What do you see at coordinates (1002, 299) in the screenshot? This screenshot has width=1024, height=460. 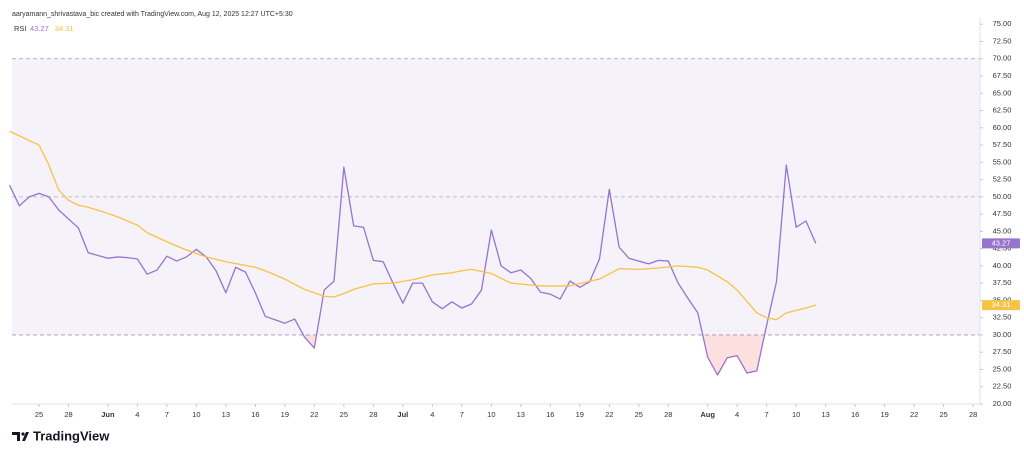 I see `y-tick-label: 35.00` at bounding box center [1002, 299].